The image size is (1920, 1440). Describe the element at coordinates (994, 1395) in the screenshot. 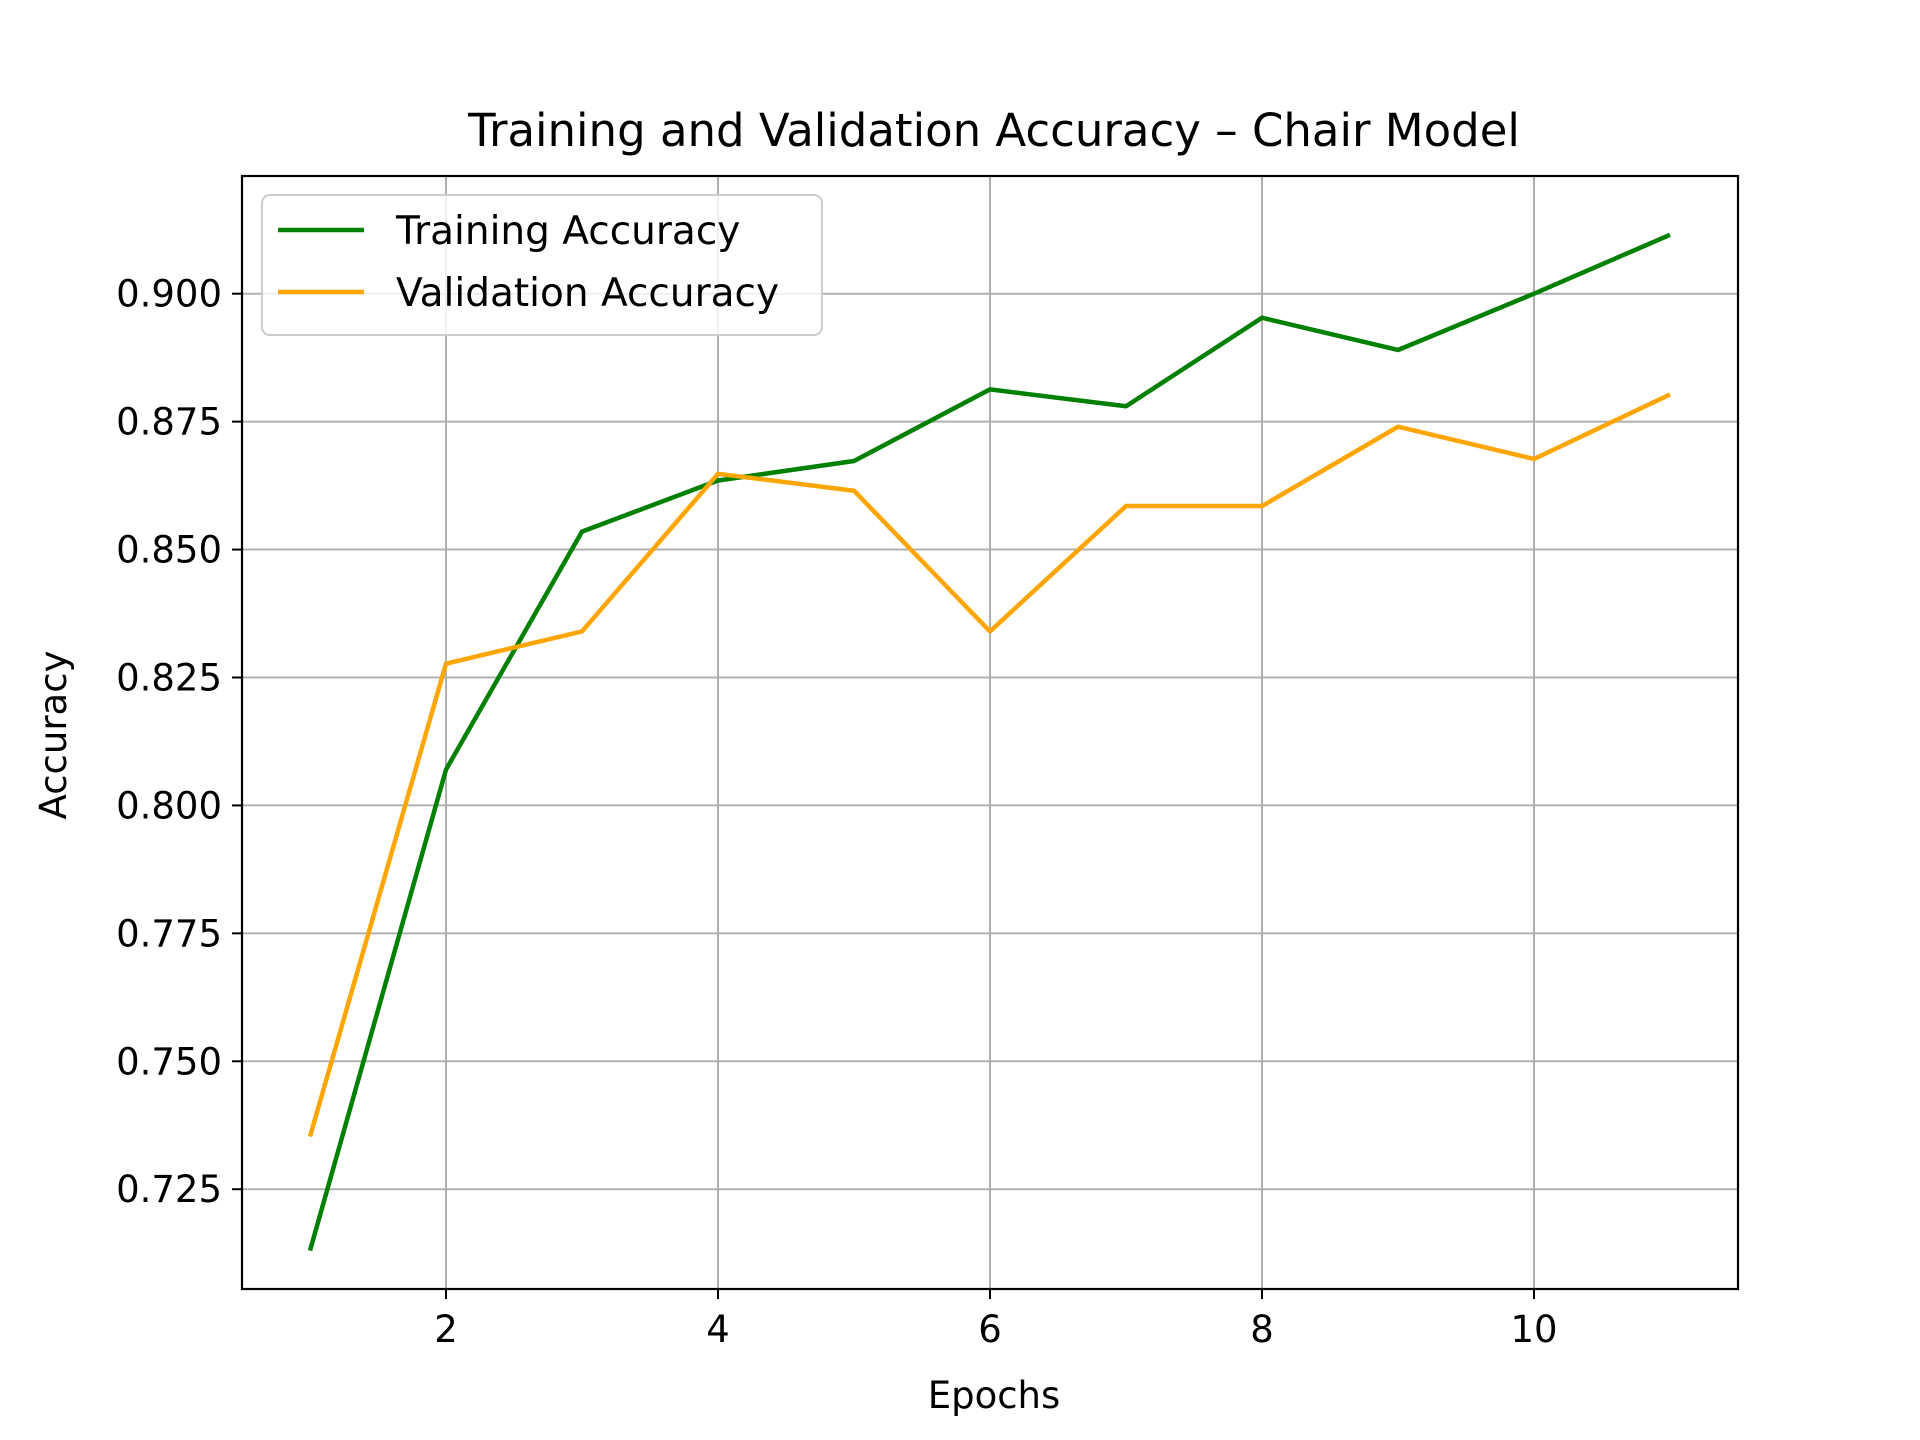

I see `x-axis-label: Epochs` at that location.